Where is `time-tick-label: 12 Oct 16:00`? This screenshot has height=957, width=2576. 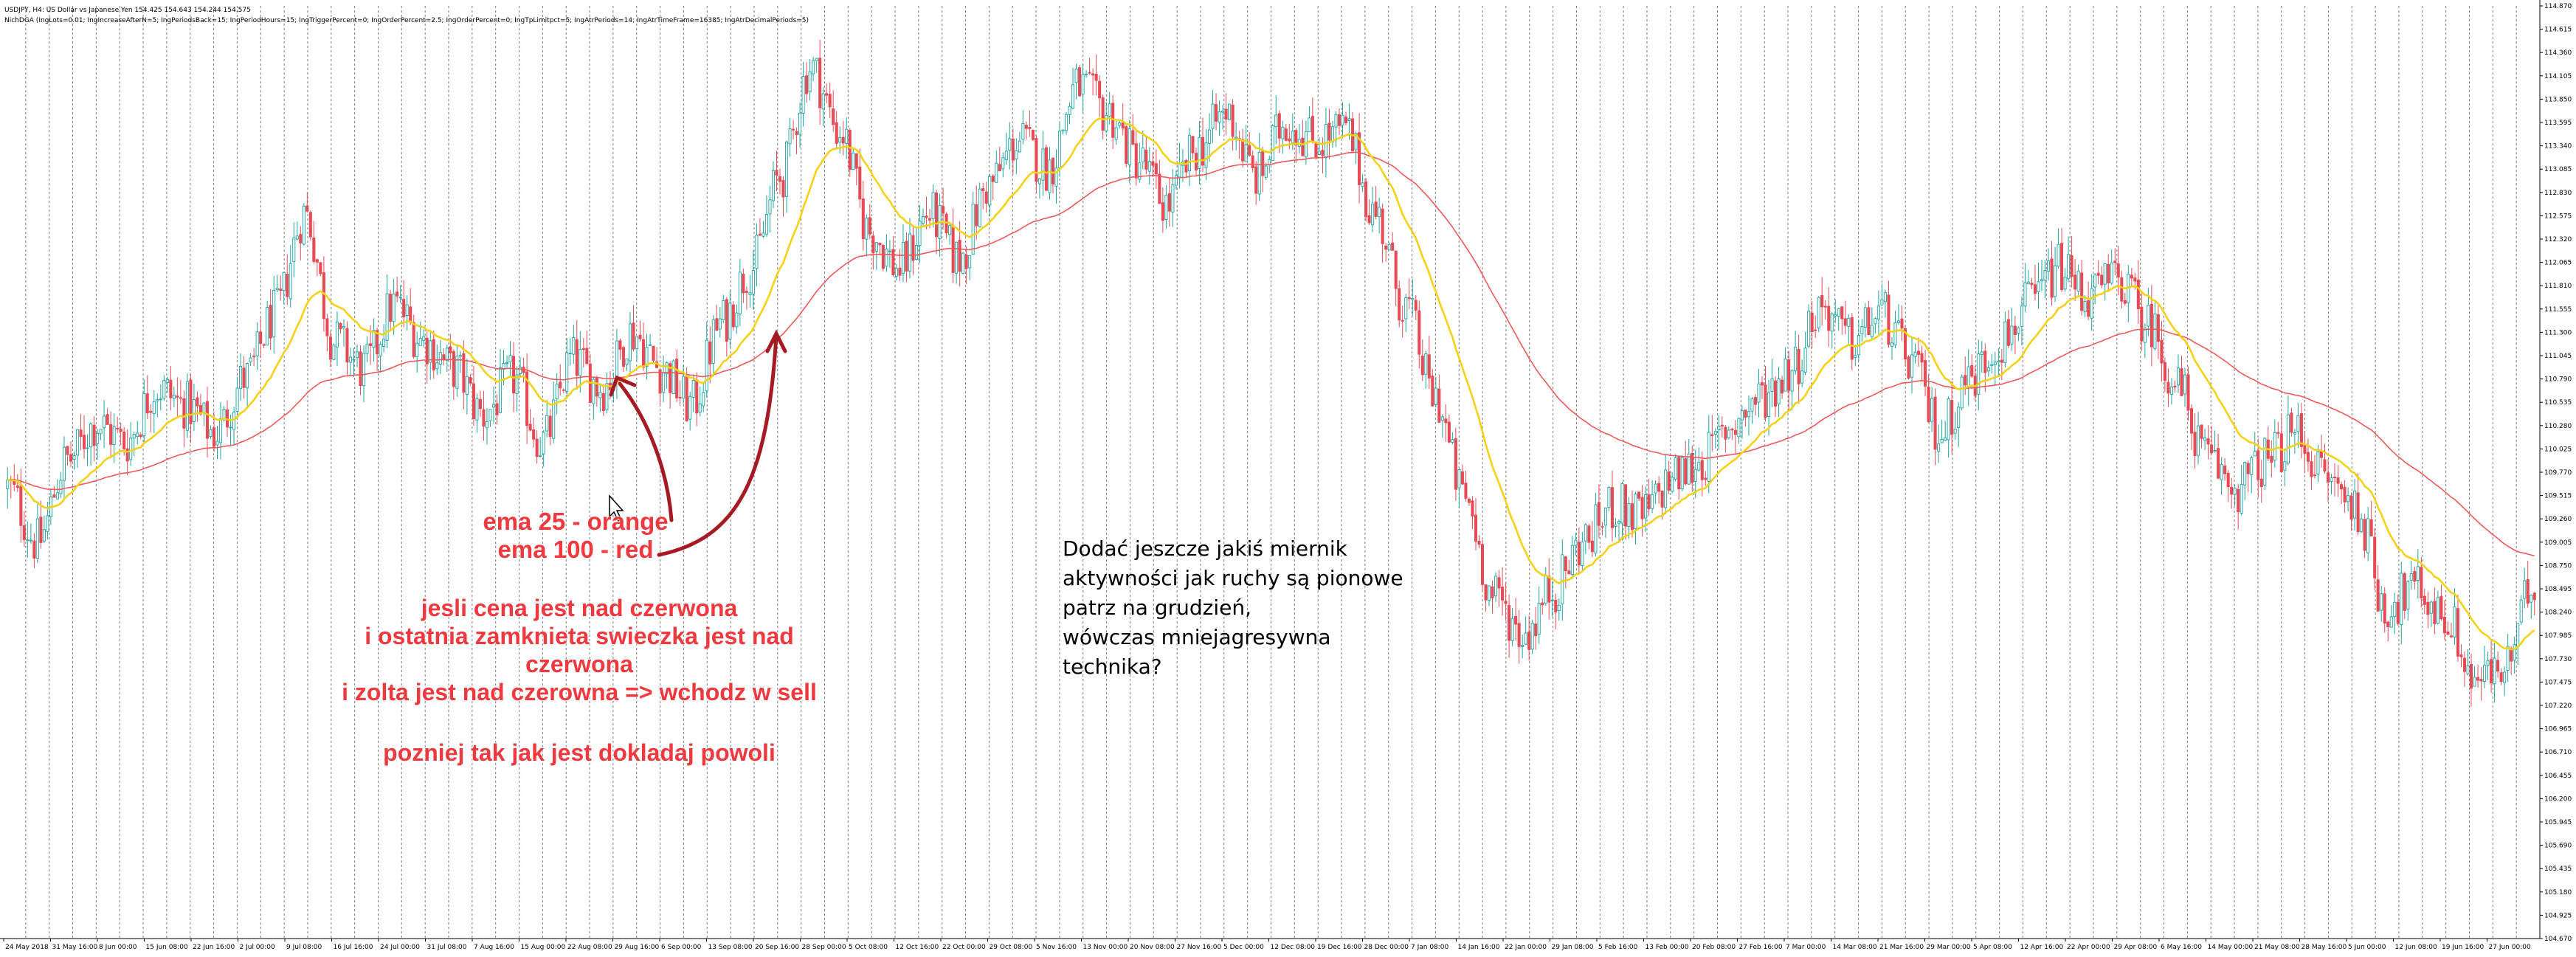 time-tick-label: 12 Oct 16:00 is located at coordinates (918, 947).